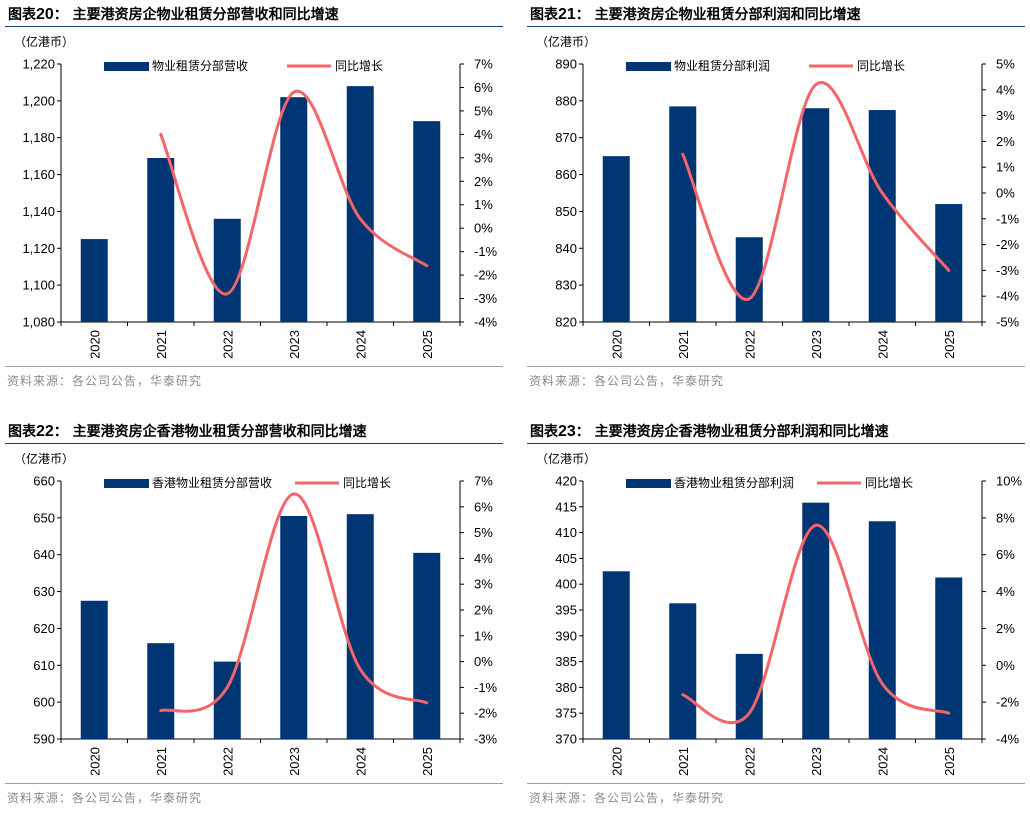 Image resolution: width=1030 pixels, height=822 pixels. Describe the element at coordinates (776, 366) in the screenshot. I see `source-divider` at that location.